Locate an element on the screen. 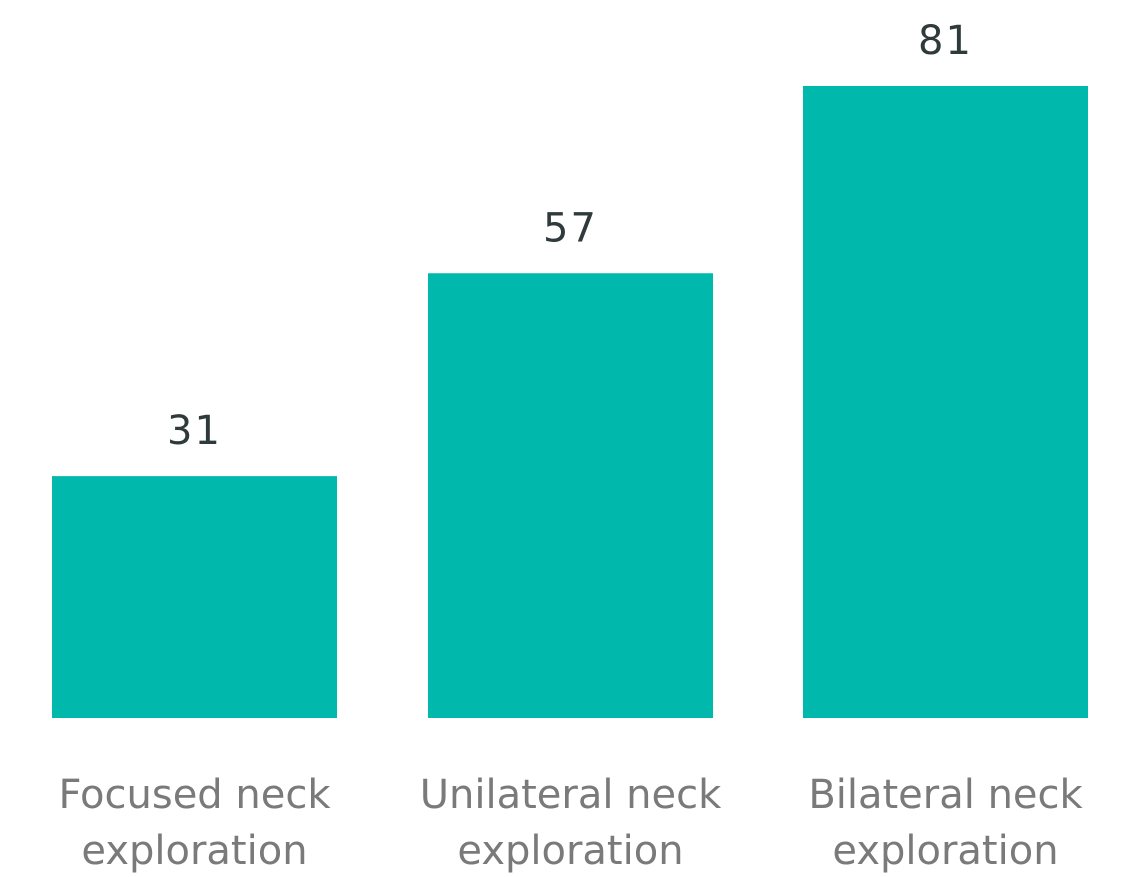 The width and height of the screenshot is (1127, 877). category-label-2-line-1: exploration is located at coordinates (945, 851).